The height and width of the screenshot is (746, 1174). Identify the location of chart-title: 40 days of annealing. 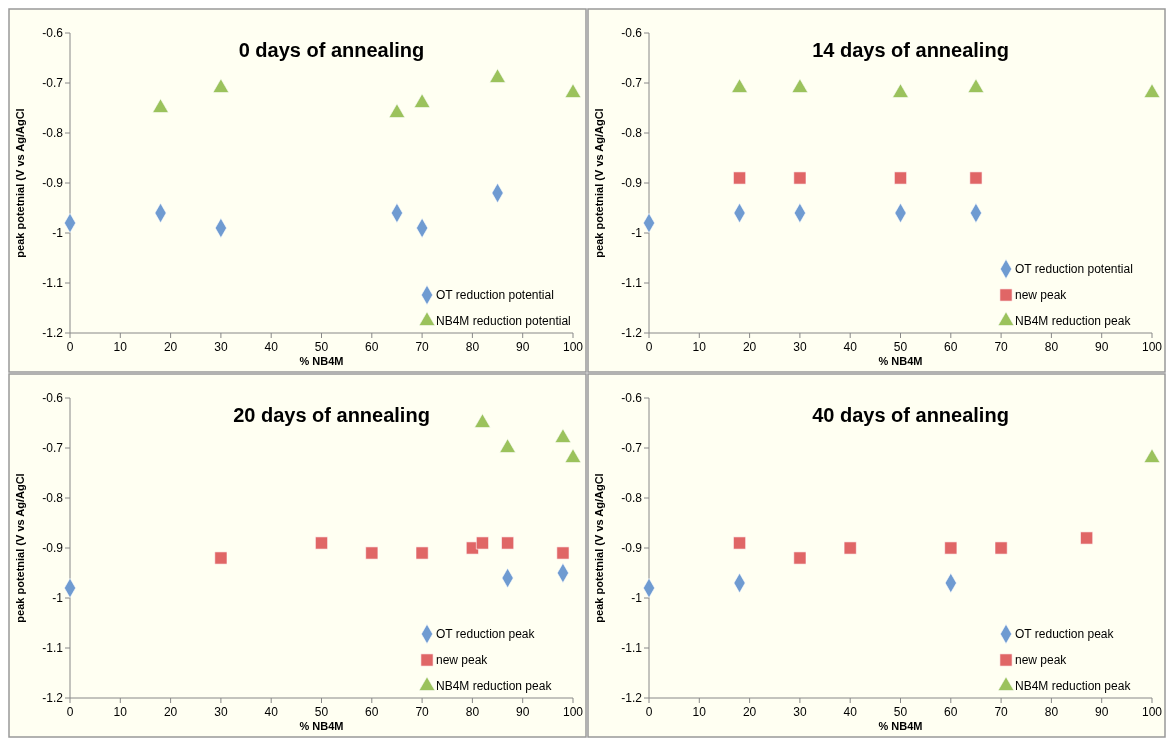
(910, 415).